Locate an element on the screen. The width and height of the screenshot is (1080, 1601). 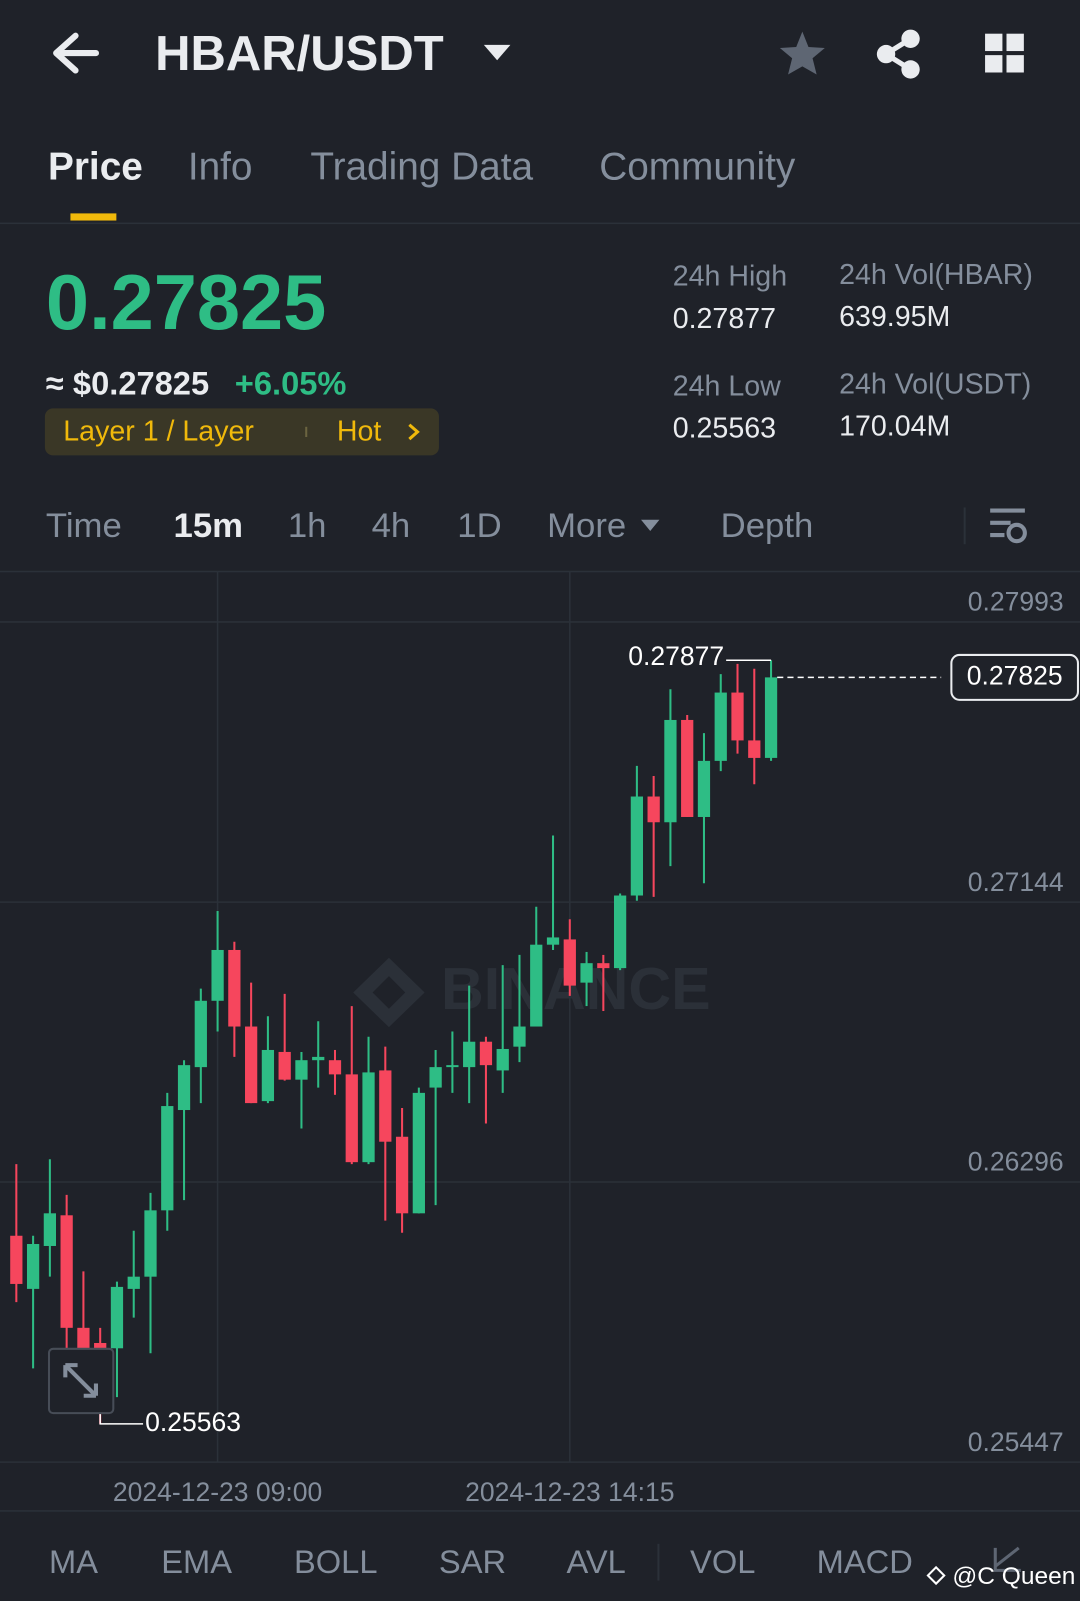
expand-arrows is located at coordinates (80, 1380).